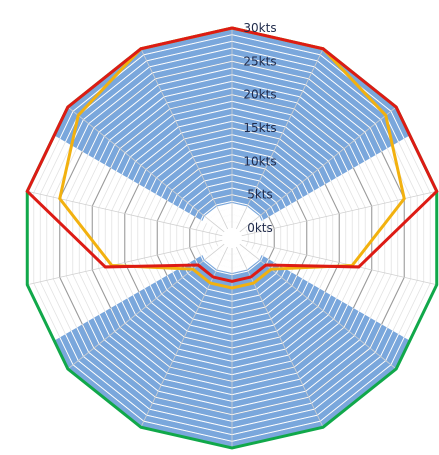 This screenshot has height=455, width=439. I want to click on tick-label: 30kts, so click(259, 28).